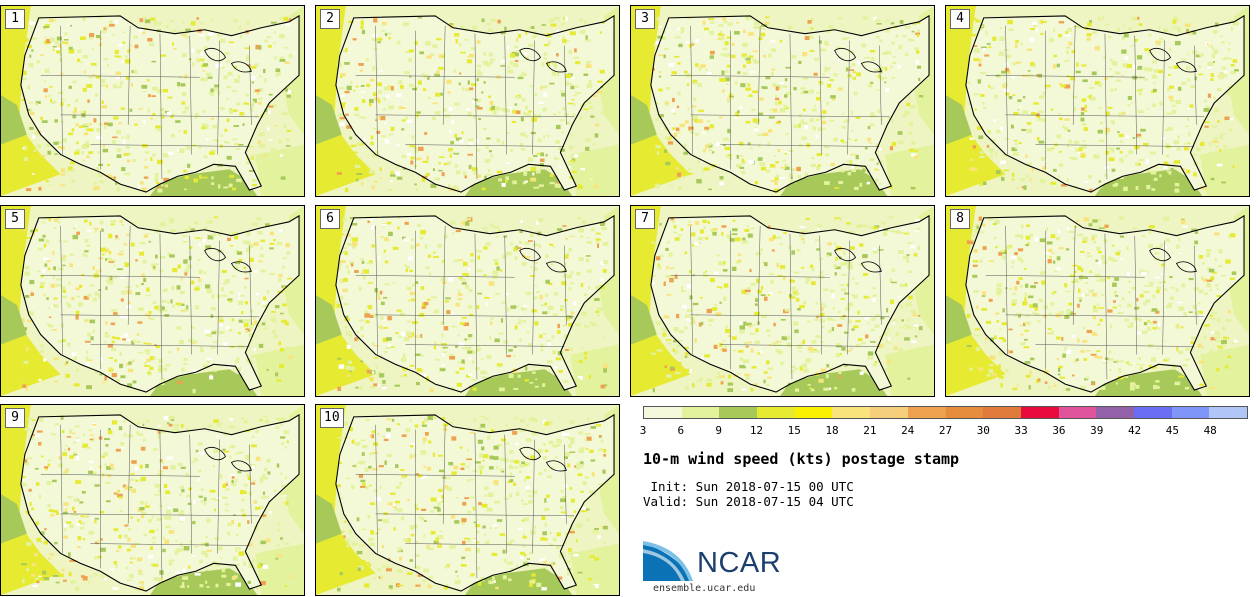 The width and height of the screenshot is (1260, 597). What do you see at coordinates (756, 430) in the screenshot?
I see `colorbar-tick-label: 12` at bounding box center [756, 430].